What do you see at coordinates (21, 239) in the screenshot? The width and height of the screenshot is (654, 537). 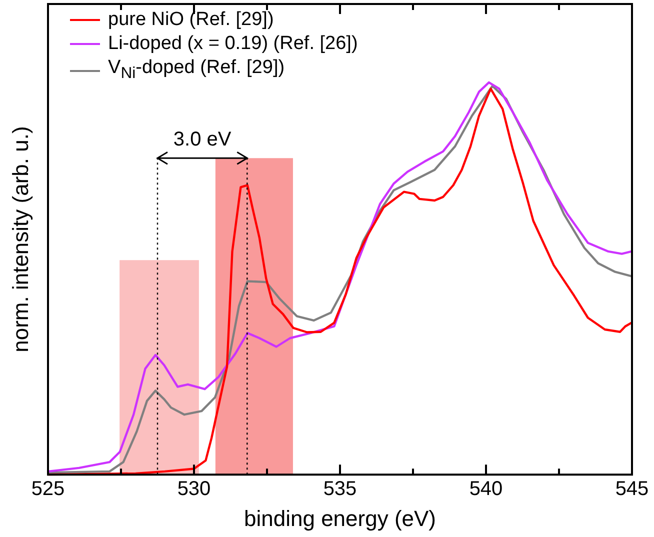 I see `y-axis-title: norm. intensity (arb. u.)` at bounding box center [21, 239].